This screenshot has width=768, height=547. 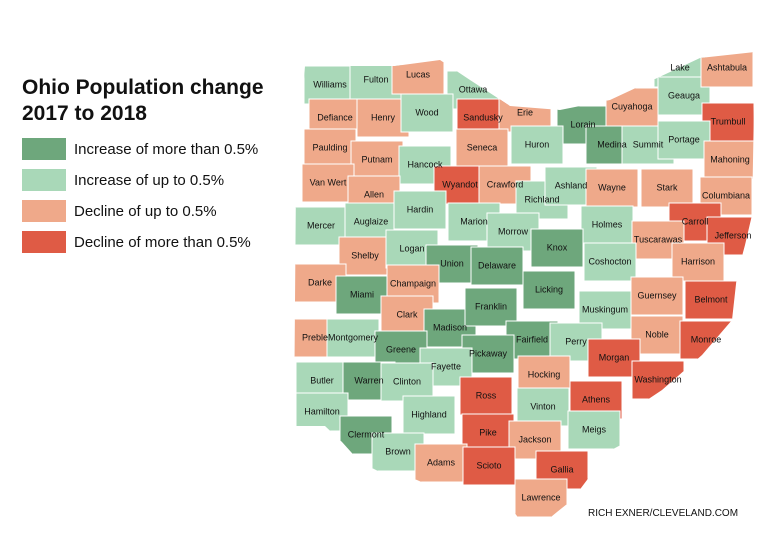 I want to click on county-label: Vinton, so click(x=542, y=406).